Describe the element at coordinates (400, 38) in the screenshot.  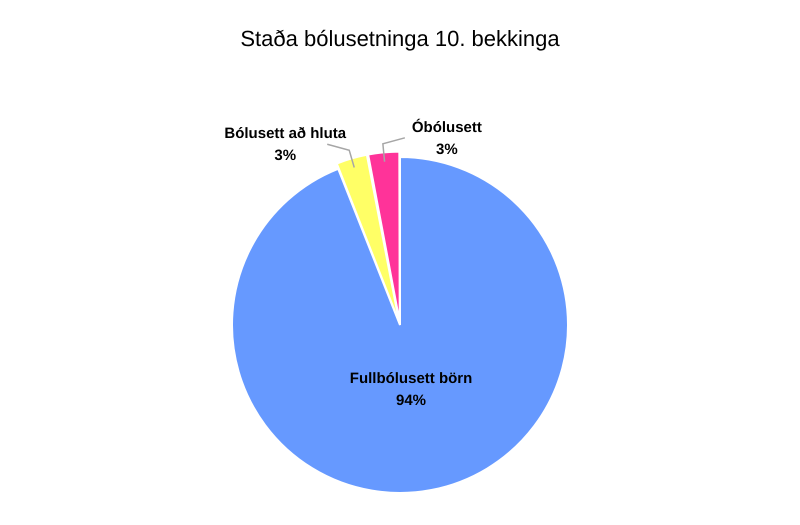
I see `chart-title: Staða bólusetninga 10. bekkinga` at that location.